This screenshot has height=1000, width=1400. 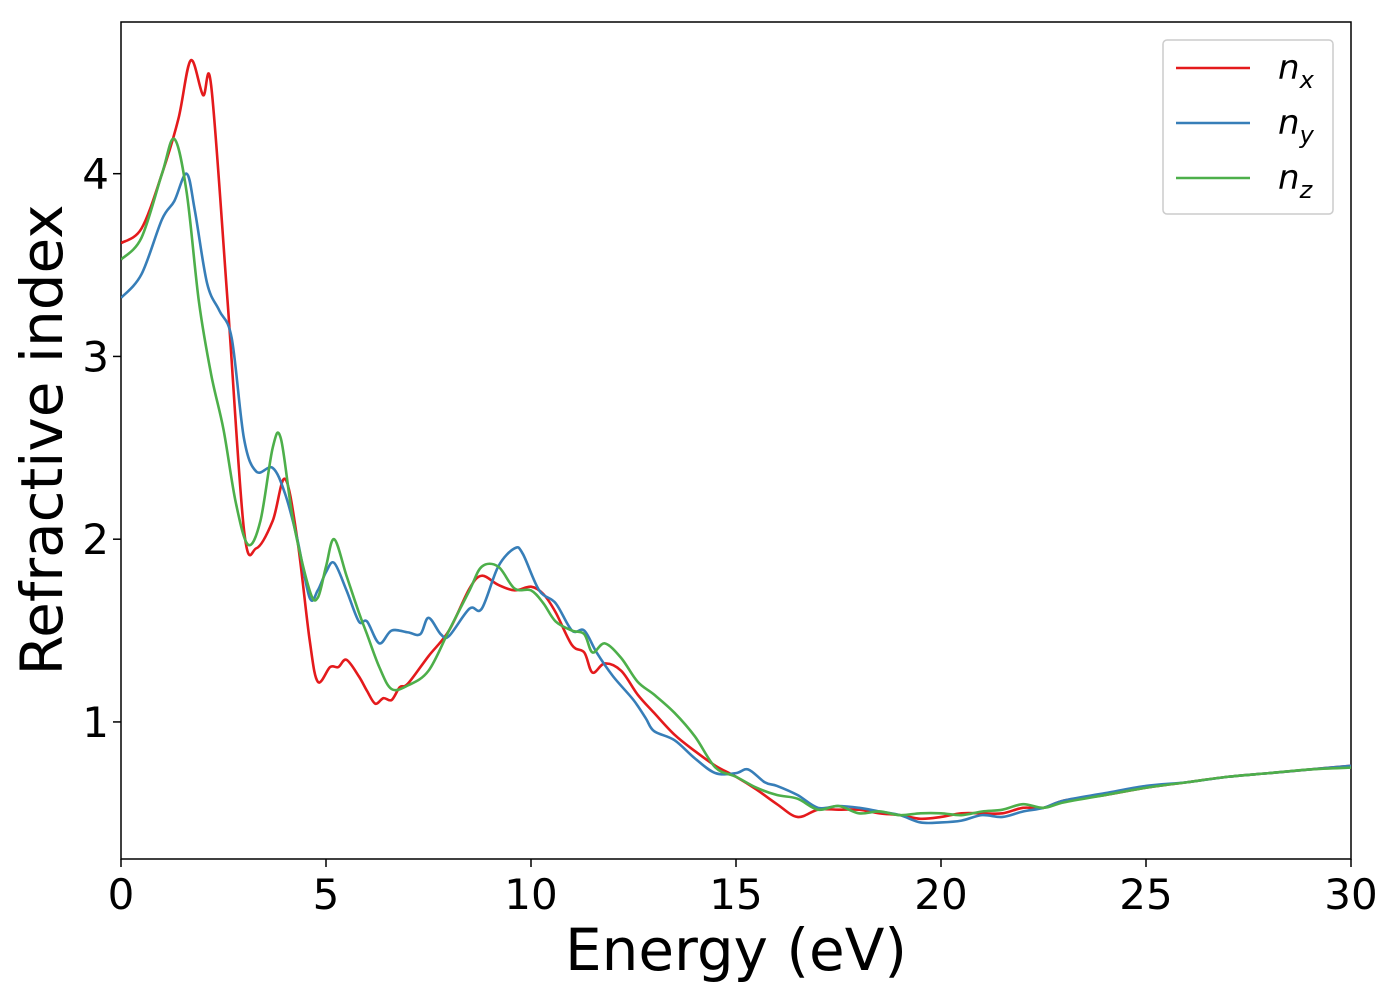 I want to click on legend: nx ny nz, so click(x=1248, y=127).